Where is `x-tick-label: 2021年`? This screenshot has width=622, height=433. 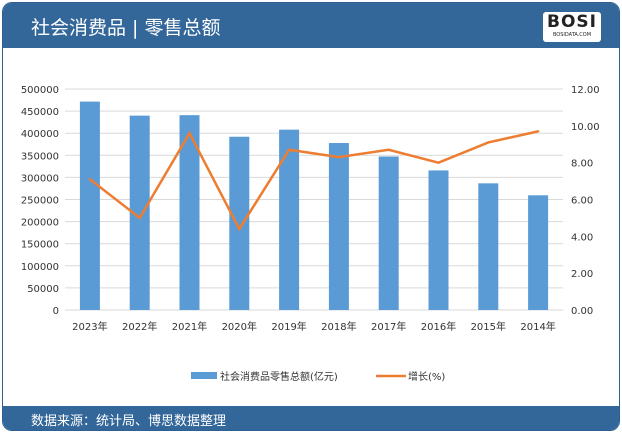 x-tick-label: 2021年 is located at coordinates (189, 326).